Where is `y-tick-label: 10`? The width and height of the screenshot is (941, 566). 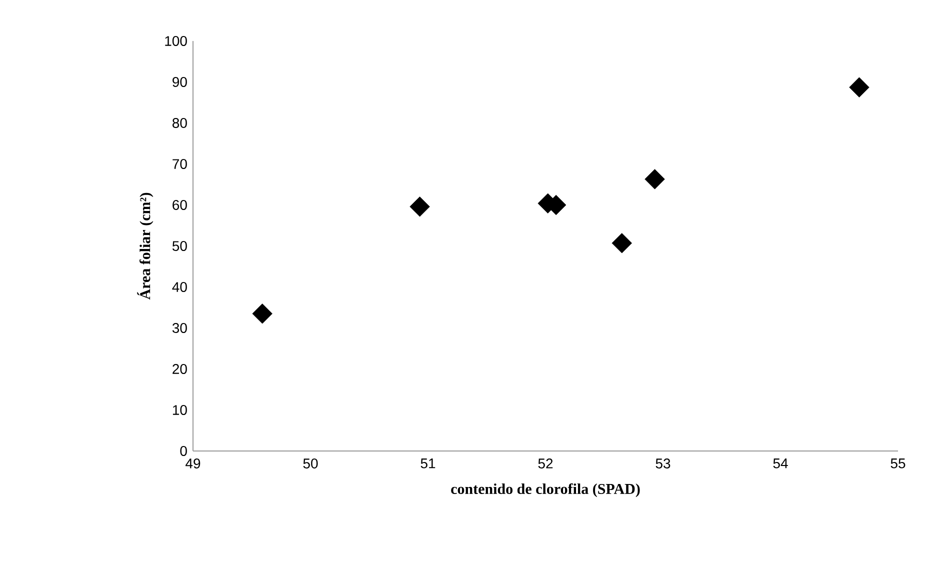 y-tick-label: 10 is located at coordinates (179, 410).